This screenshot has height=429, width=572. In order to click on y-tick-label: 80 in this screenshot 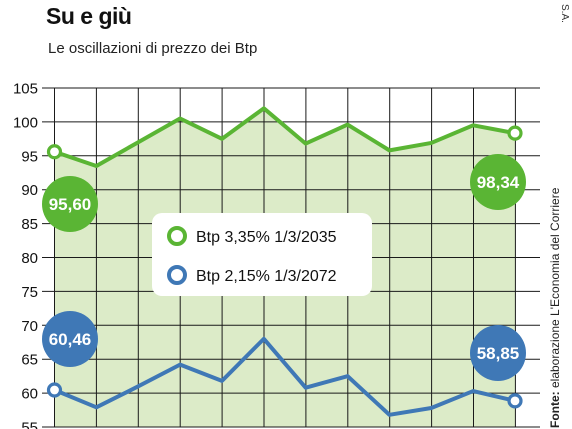, I will do `click(29, 258)`.